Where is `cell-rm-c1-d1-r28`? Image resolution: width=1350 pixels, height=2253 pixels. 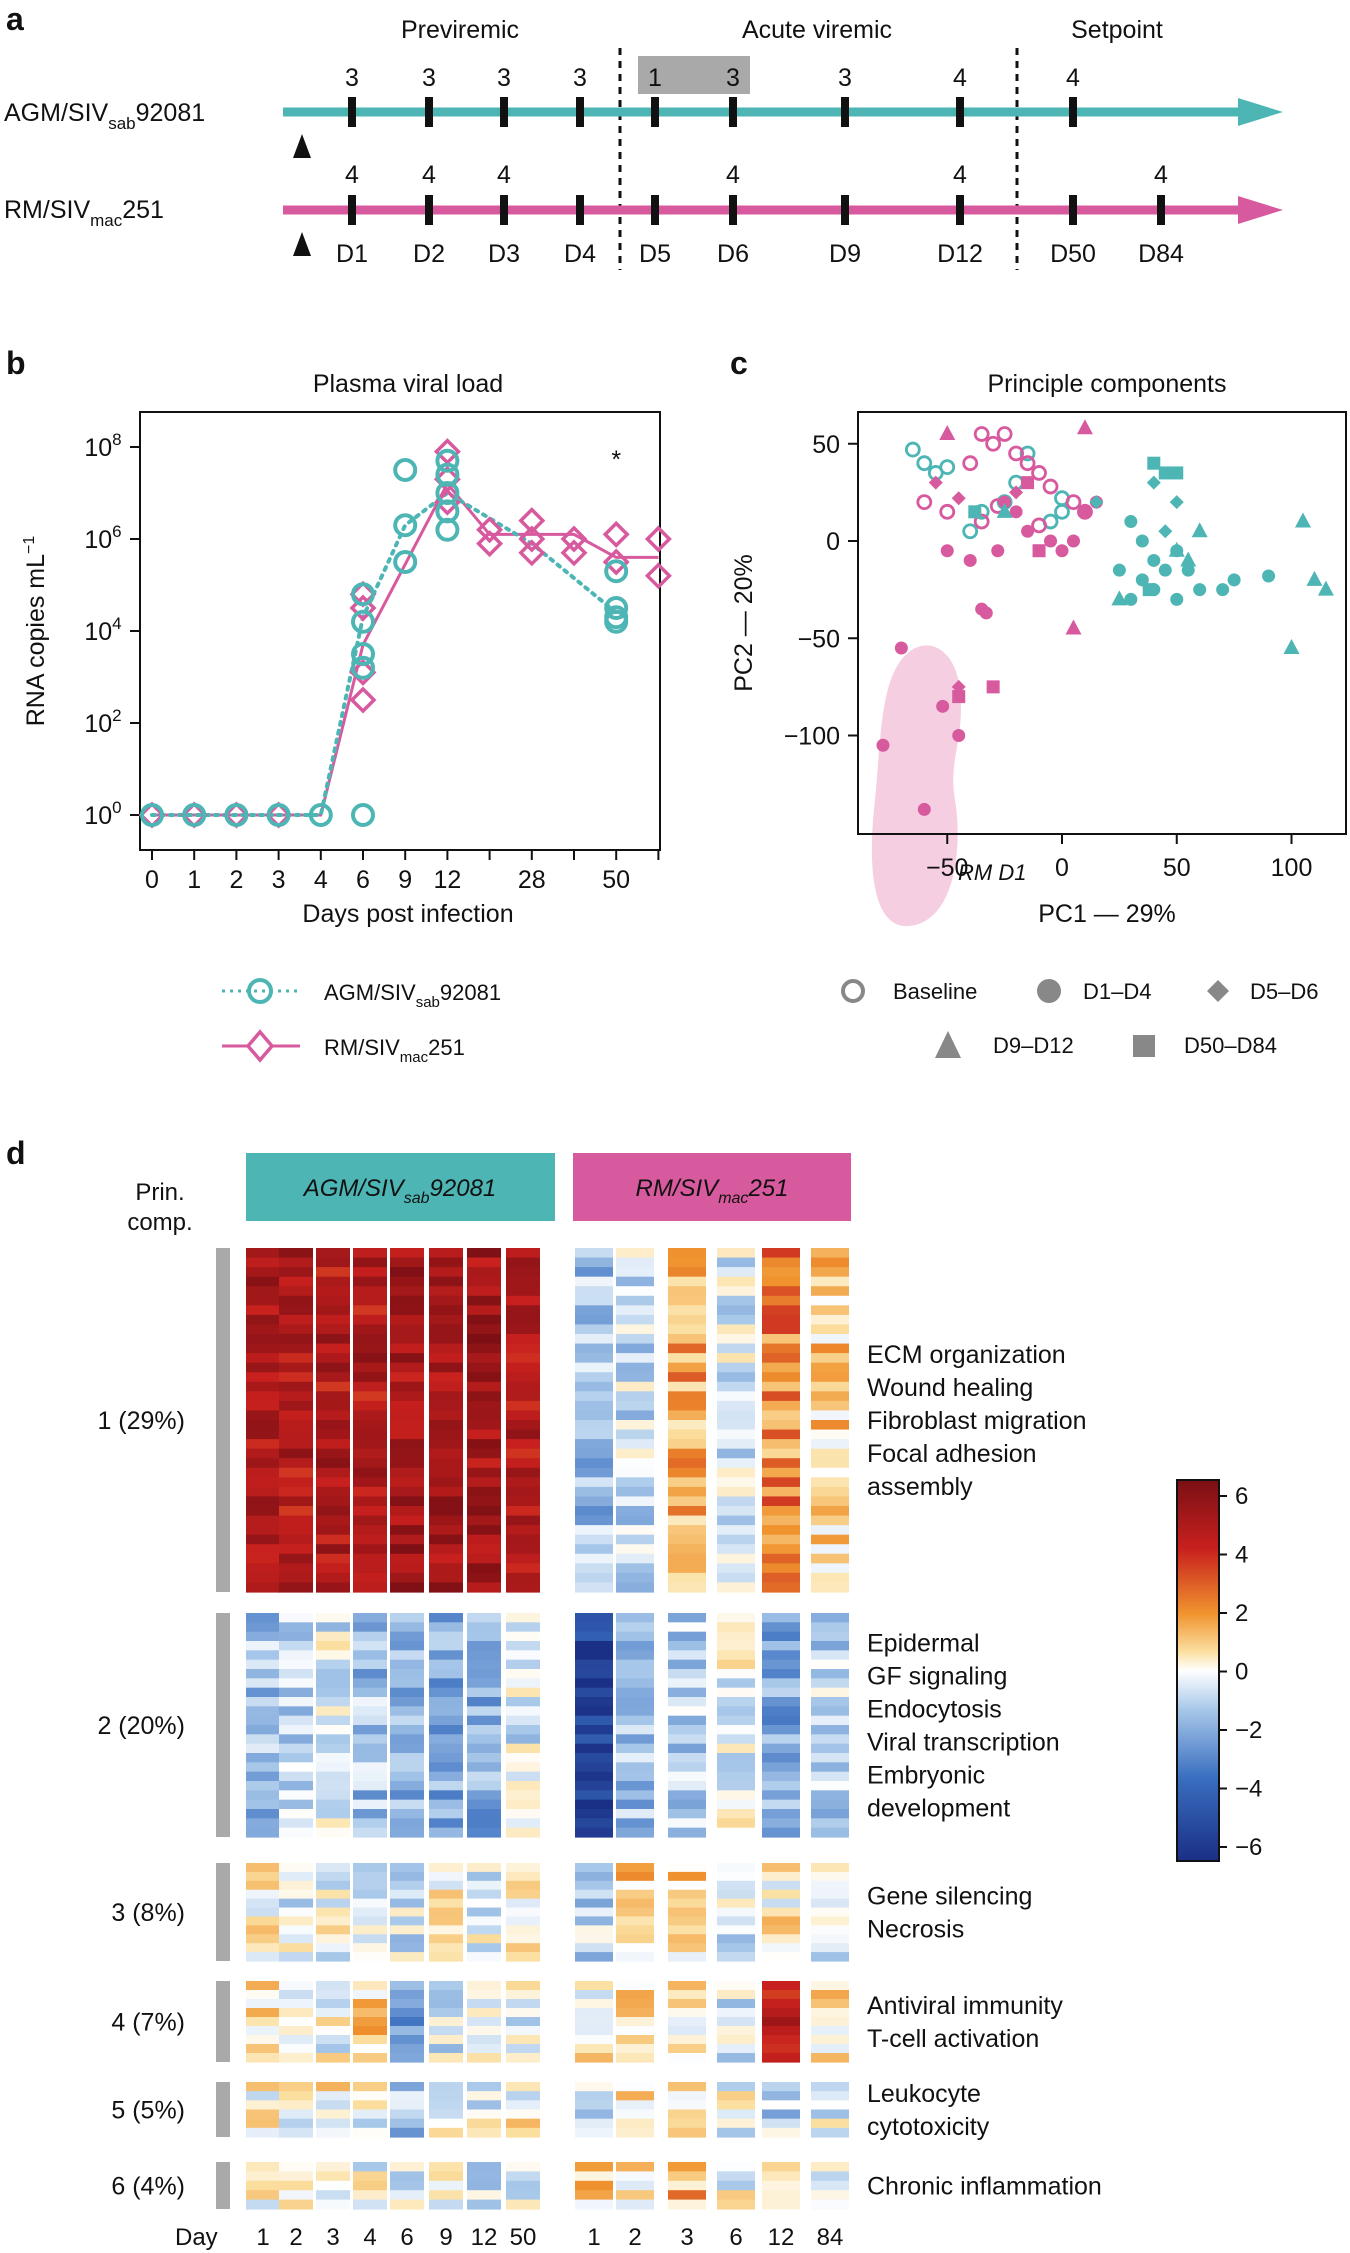
cell-rm-c1-d1-r28 is located at coordinates (635, 1520).